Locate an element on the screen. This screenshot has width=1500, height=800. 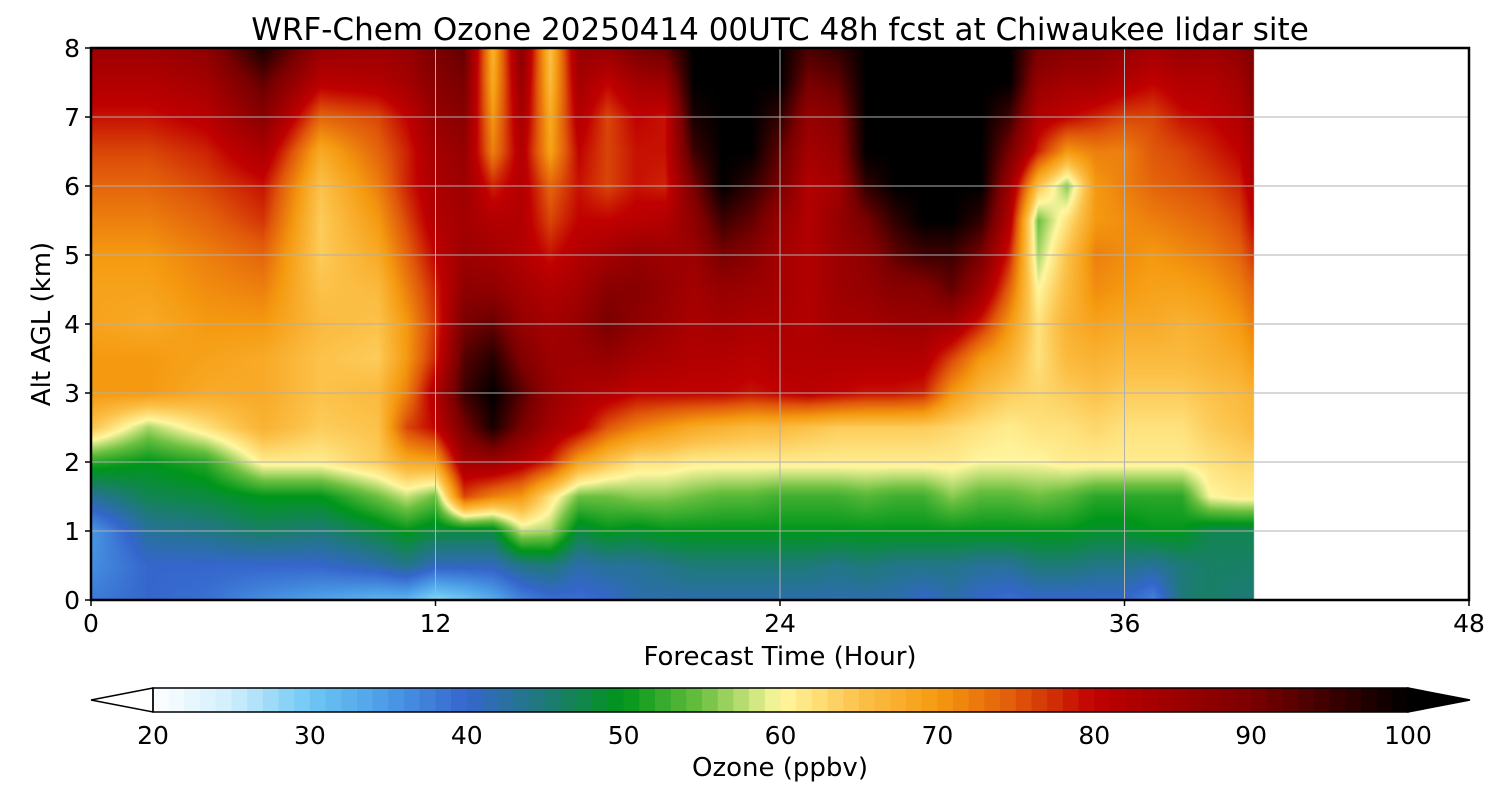
y-tick-label: 6 is located at coordinates (72, 186).